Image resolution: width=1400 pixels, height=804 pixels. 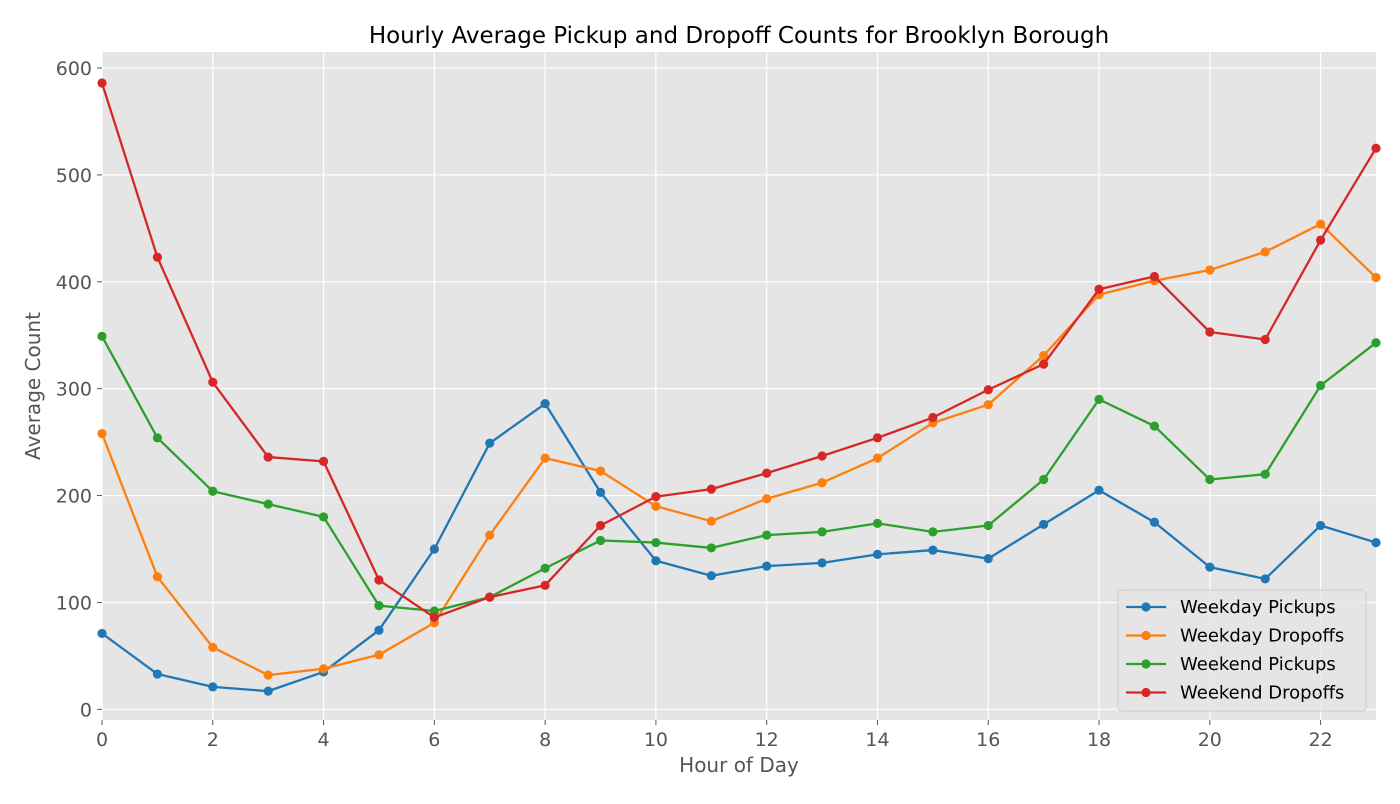 I want to click on y-tick-label: 300, so click(x=74, y=390).